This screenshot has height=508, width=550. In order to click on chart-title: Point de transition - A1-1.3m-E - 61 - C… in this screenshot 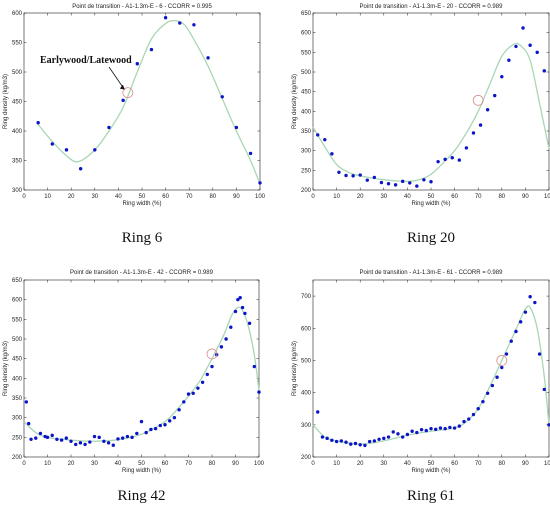, I will do `click(432, 273)`.